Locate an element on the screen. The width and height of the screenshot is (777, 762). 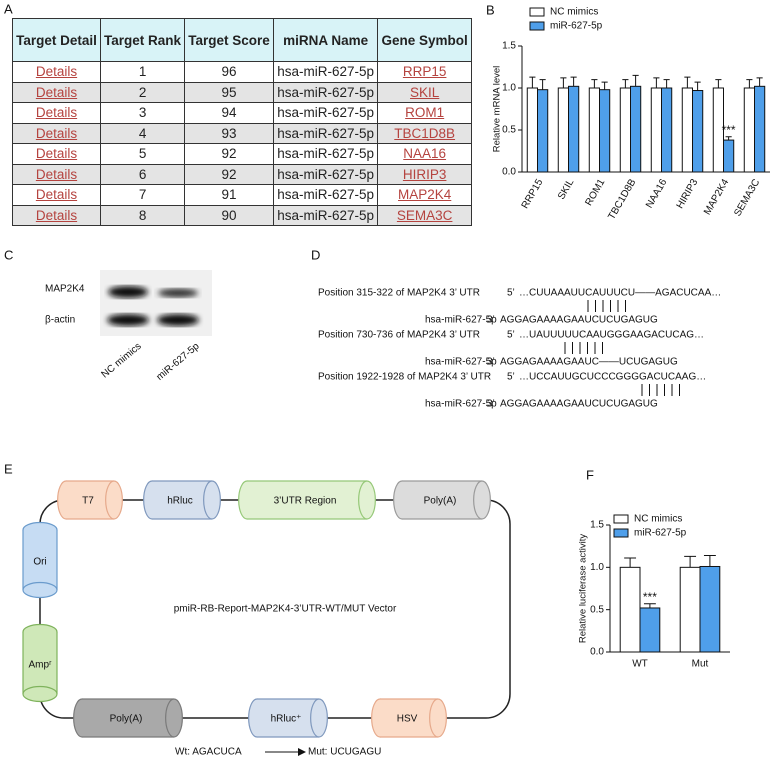
x-tick-label: NAA16 is located at coordinates (657, 193).